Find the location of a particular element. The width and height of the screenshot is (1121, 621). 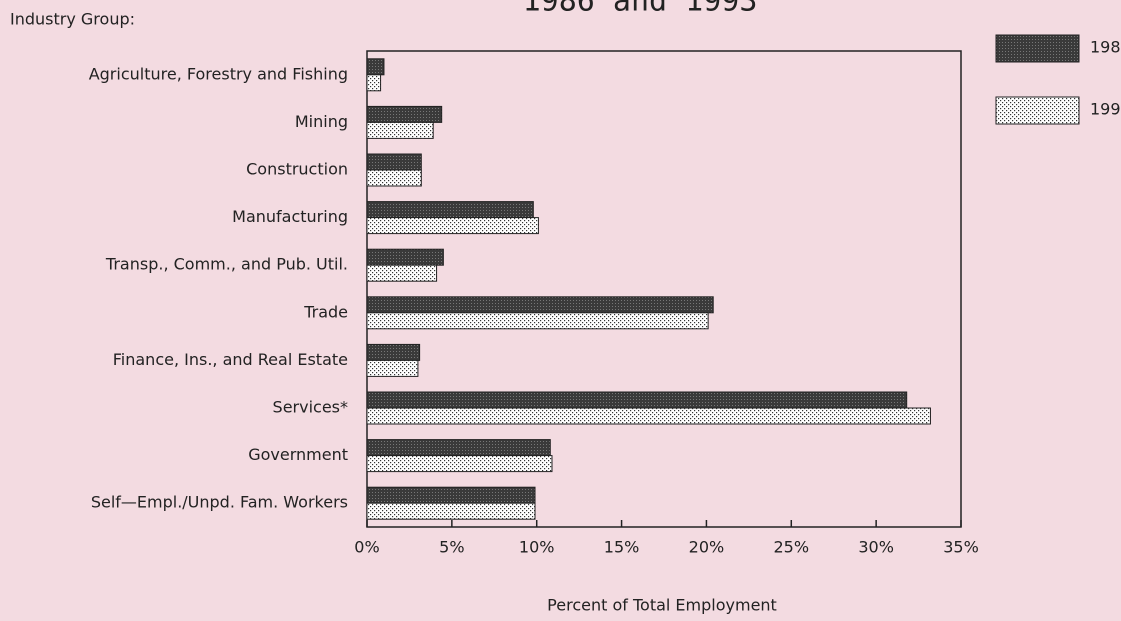

x-tick-label: 0% is located at coordinates (366, 547).